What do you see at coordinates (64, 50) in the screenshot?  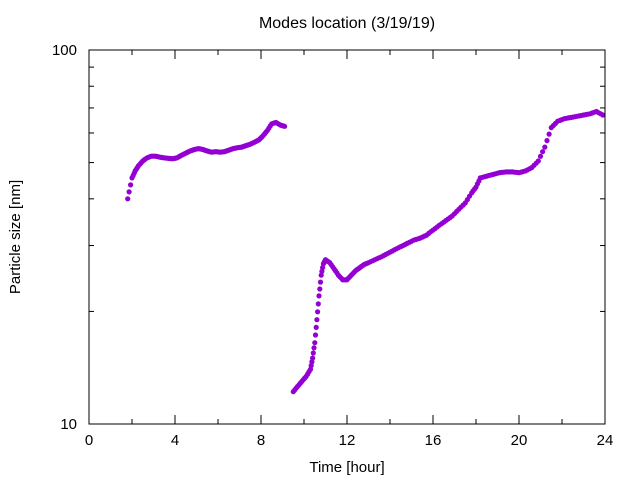 I see `y-tick-label: 100` at bounding box center [64, 50].